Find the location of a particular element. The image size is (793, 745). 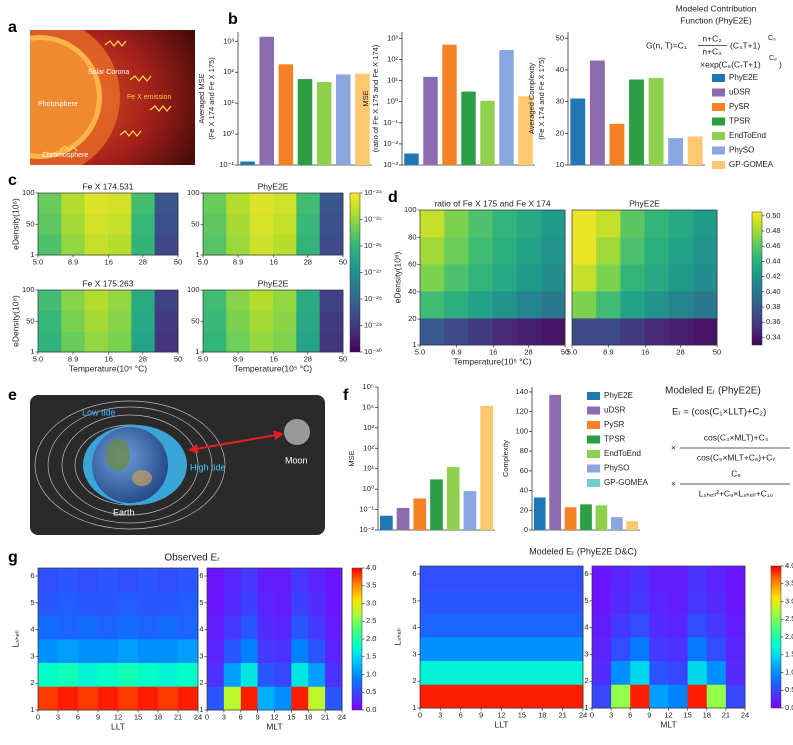

legend-label: EndToEnd is located at coordinates (747, 135).